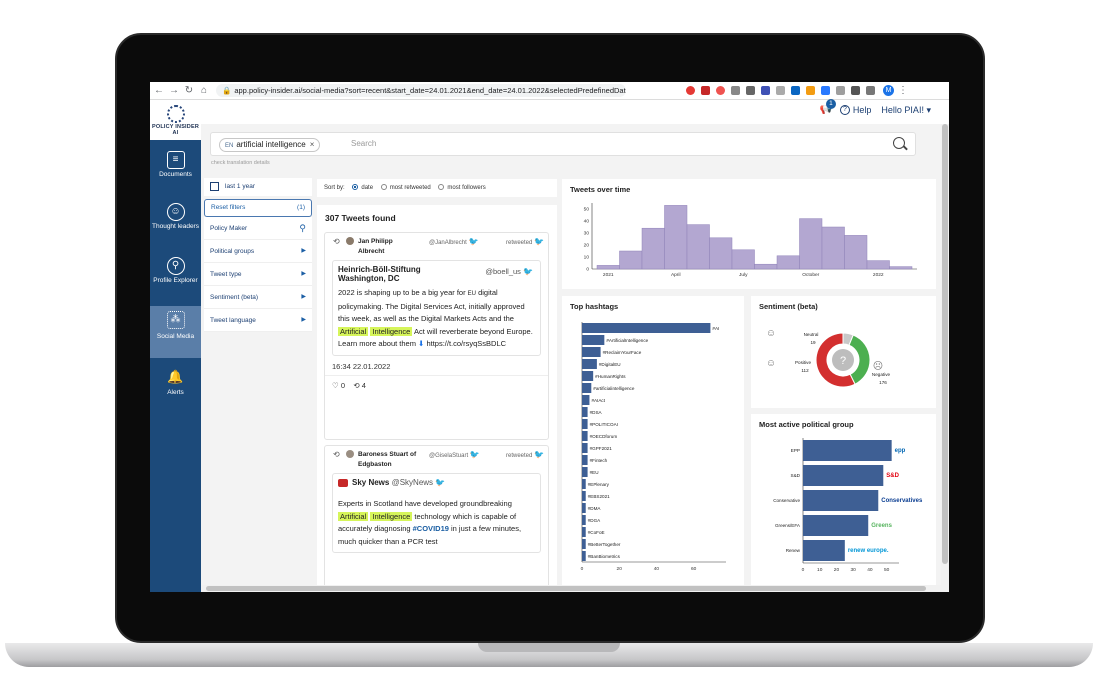 The height and width of the screenshot is (700, 1098). Describe the element at coordinates (258, 228) in the screenshot. I see `filter-policy-maker: Policy Maker ⚲` at that location.